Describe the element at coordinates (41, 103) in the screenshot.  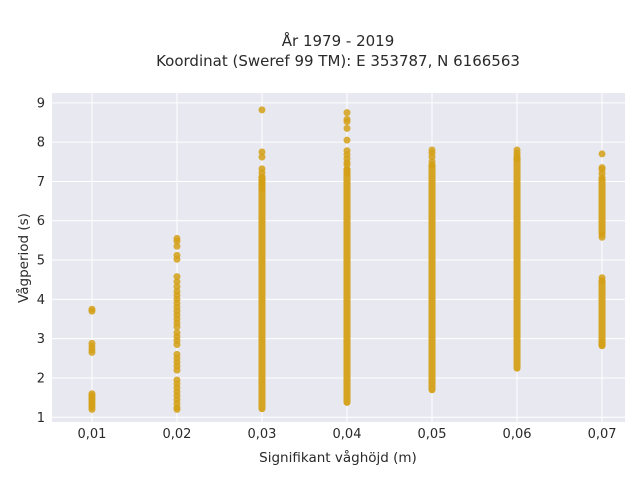
I see `y-tick-label: 9` at that location.